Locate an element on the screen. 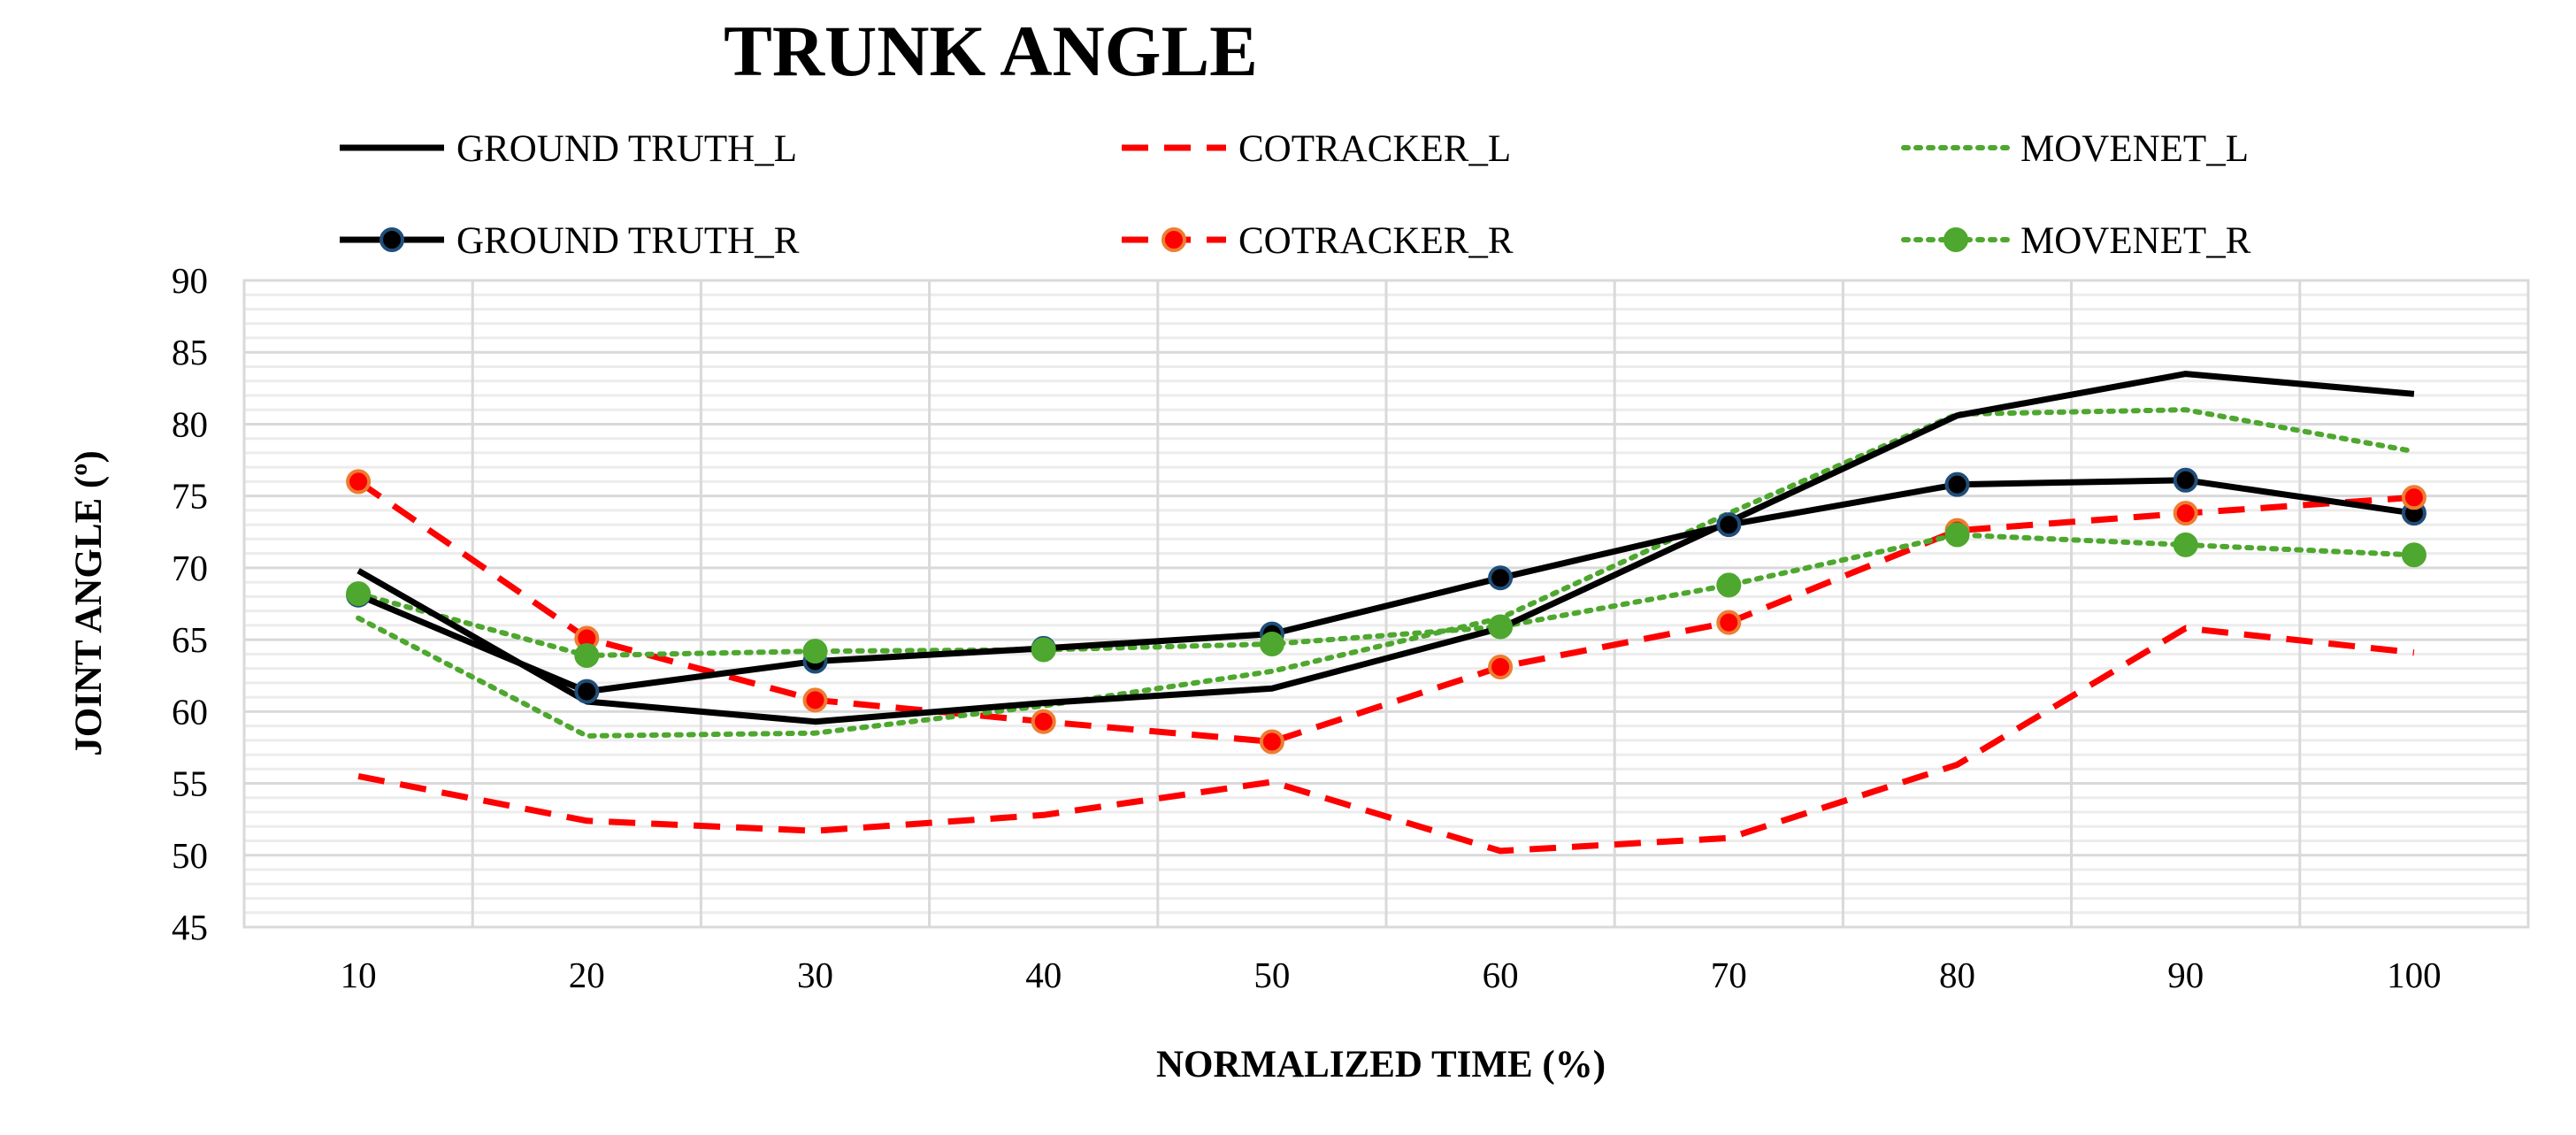 Image resolution: width=2576 pixels, height=1135 pixels. x-tick-label: 40 is located at coordinates (1043, 975).